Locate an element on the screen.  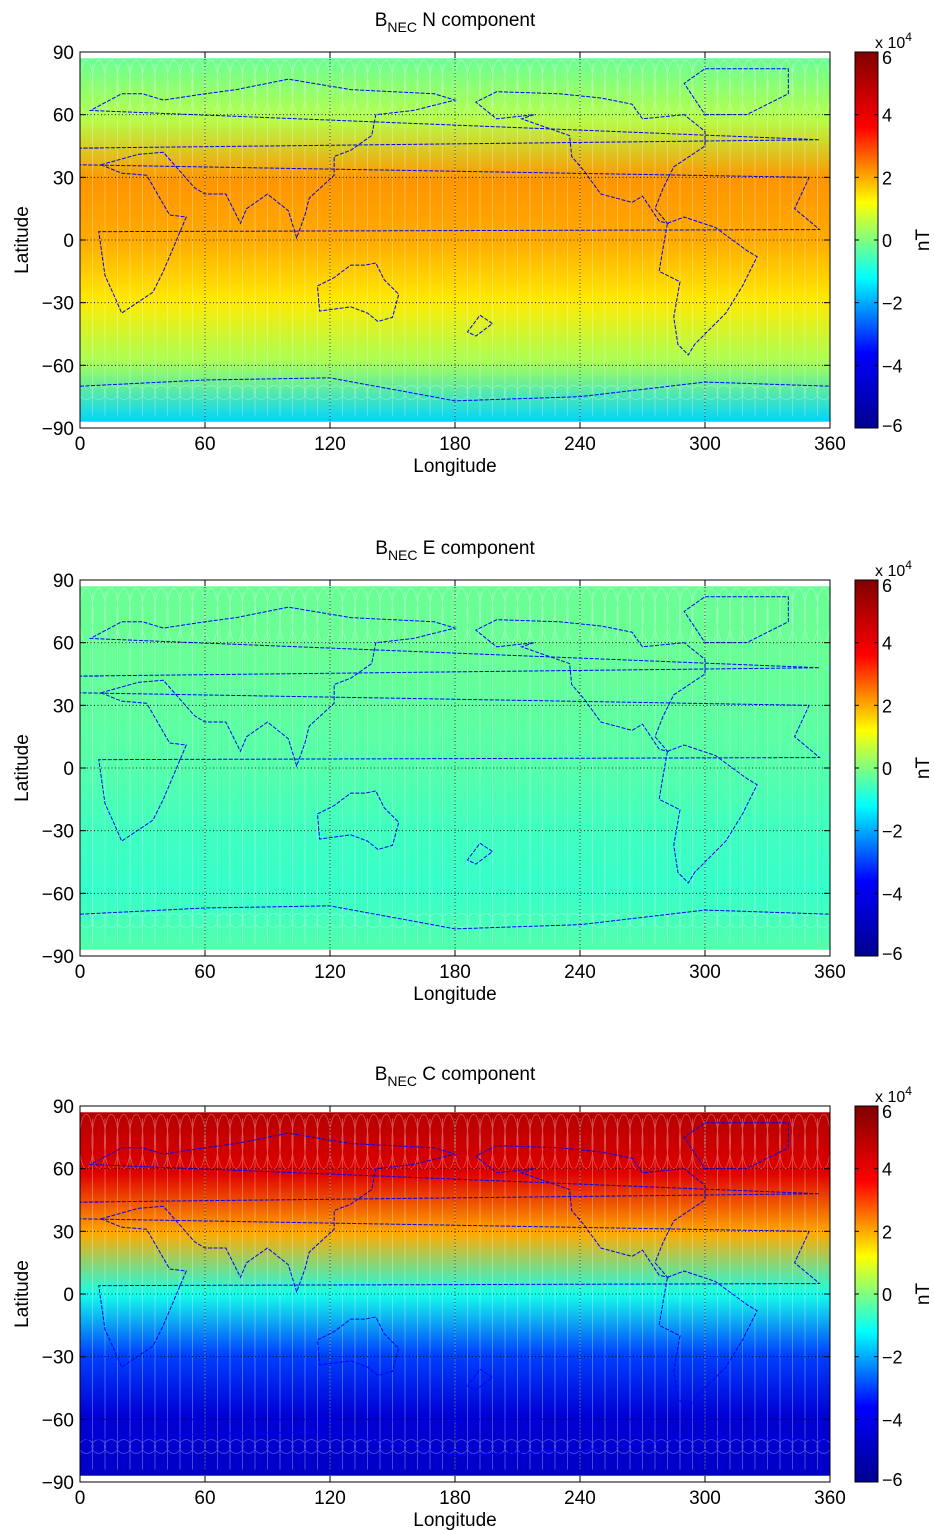
chart-title: BNEC C component is located at coordinates (455, 1076).